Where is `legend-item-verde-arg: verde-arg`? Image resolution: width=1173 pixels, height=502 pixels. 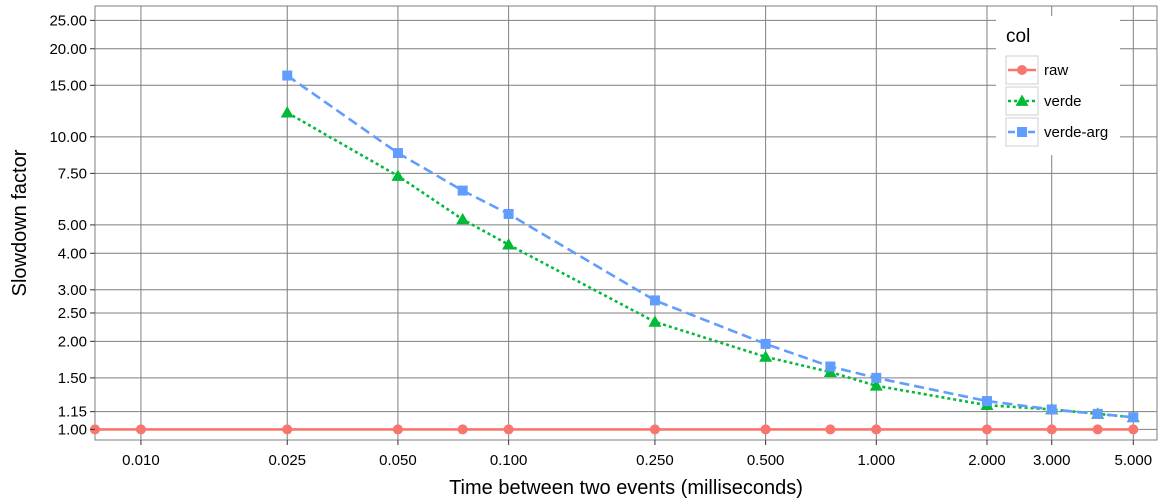 legend-item-verde-arg: verde-arg is located at coordinates (1056, 132).